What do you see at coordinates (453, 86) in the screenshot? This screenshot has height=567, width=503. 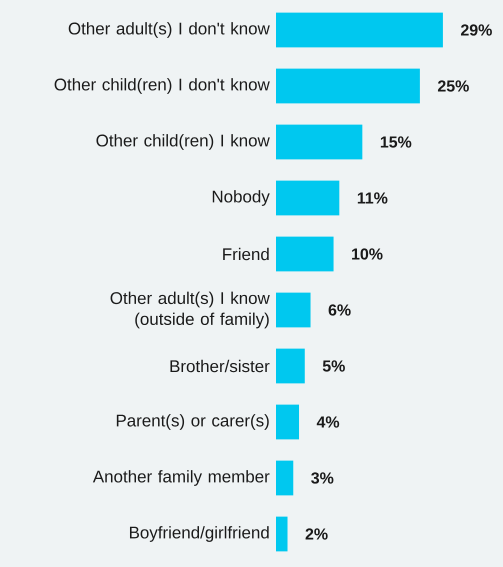 I see `data-label: 25%` at bounding box center [453, 86].